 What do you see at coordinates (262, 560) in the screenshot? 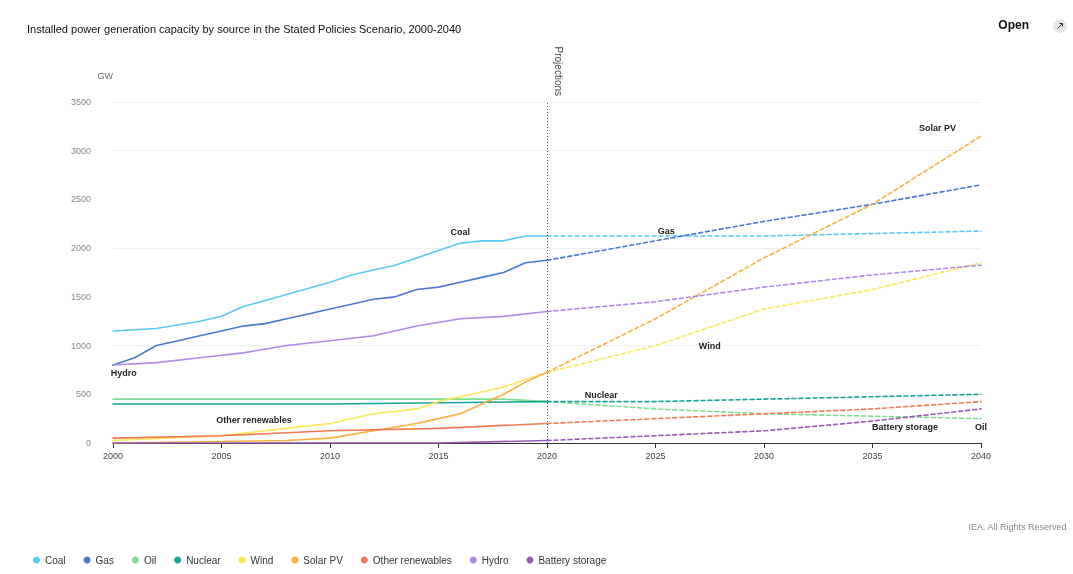
I see `legend-label: Wind` at bounding box center [262, 560].